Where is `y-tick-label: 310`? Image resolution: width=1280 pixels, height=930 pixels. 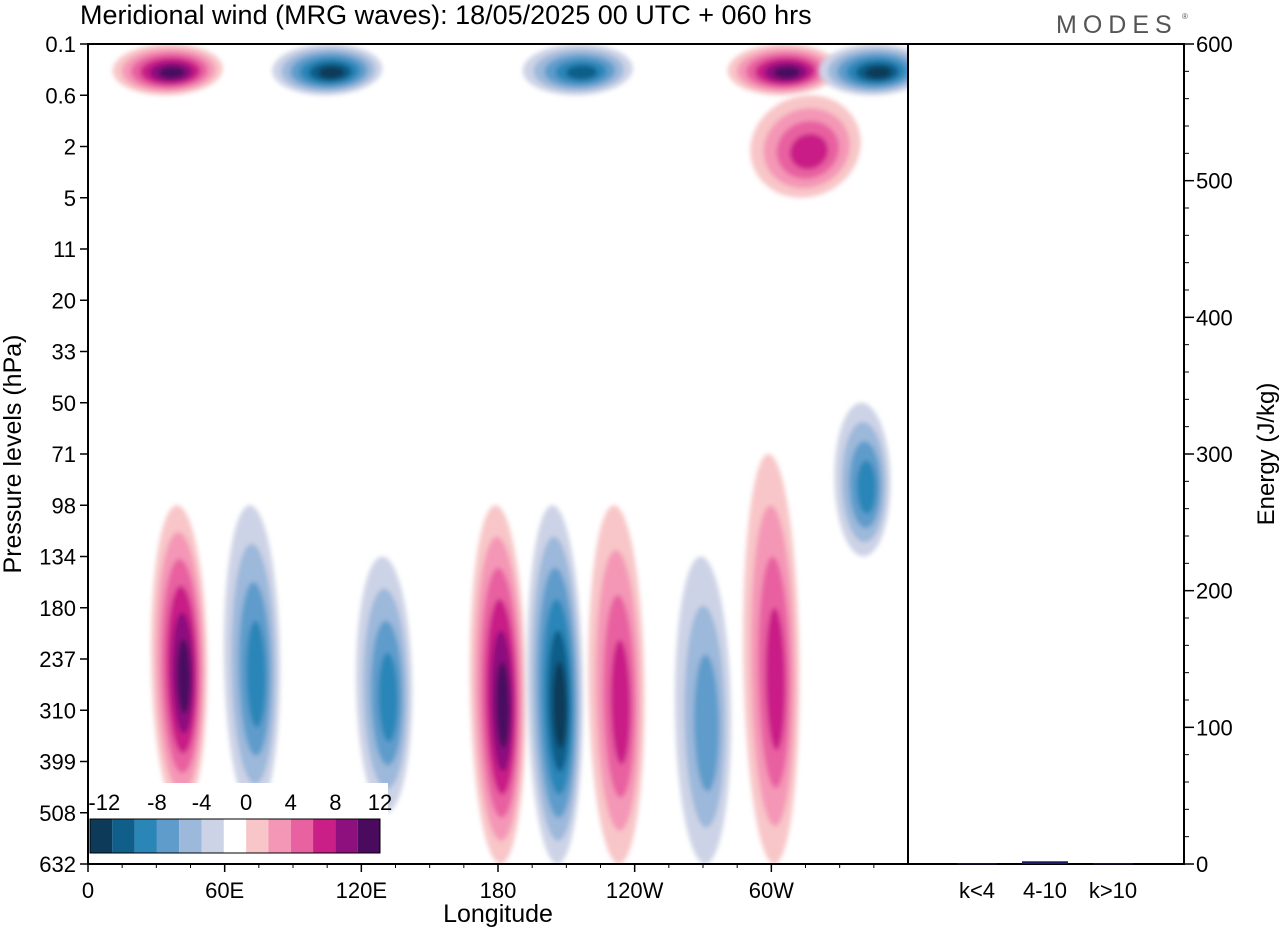 y-tick-label: 310 is located at coordinates (57, 710).